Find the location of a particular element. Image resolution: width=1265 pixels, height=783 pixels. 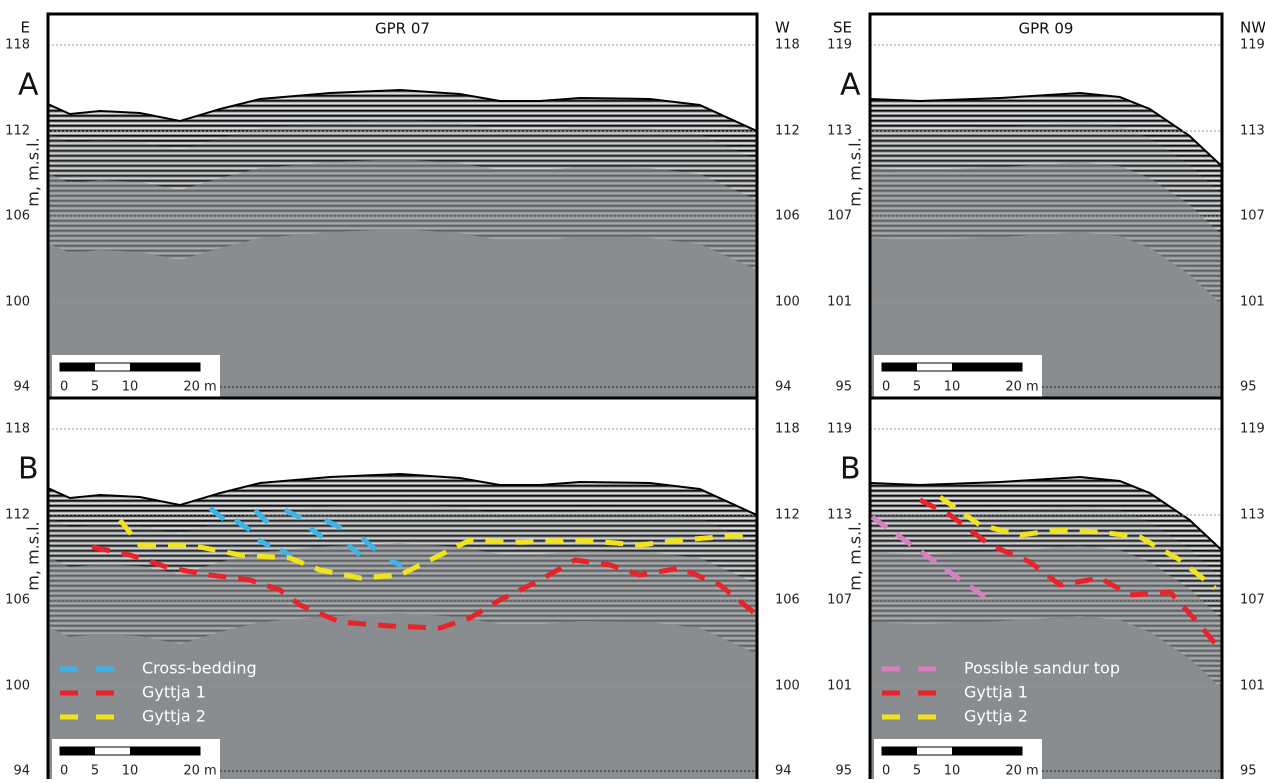

profile-title: GPR 09 is located at coordinates (1046, 29).